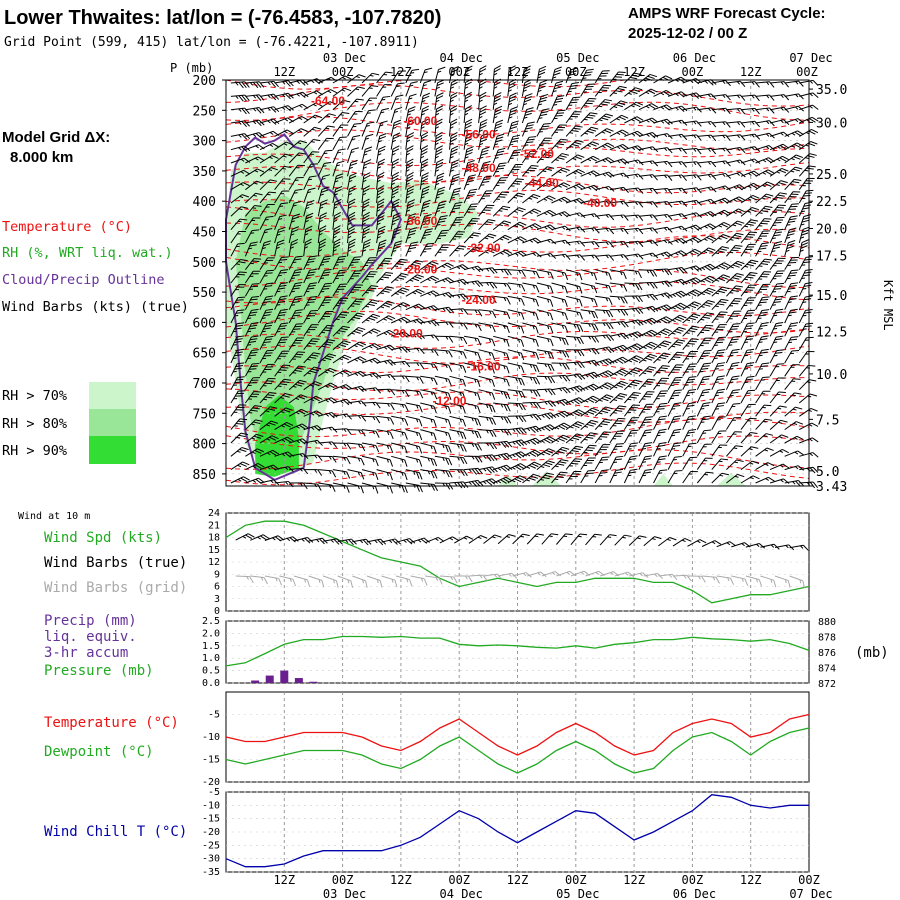  What do you see at coordinates (67, 227) in the screenshot?
I see `legend-temperature: Temperature (°C)` at bounding box center [67, 227].